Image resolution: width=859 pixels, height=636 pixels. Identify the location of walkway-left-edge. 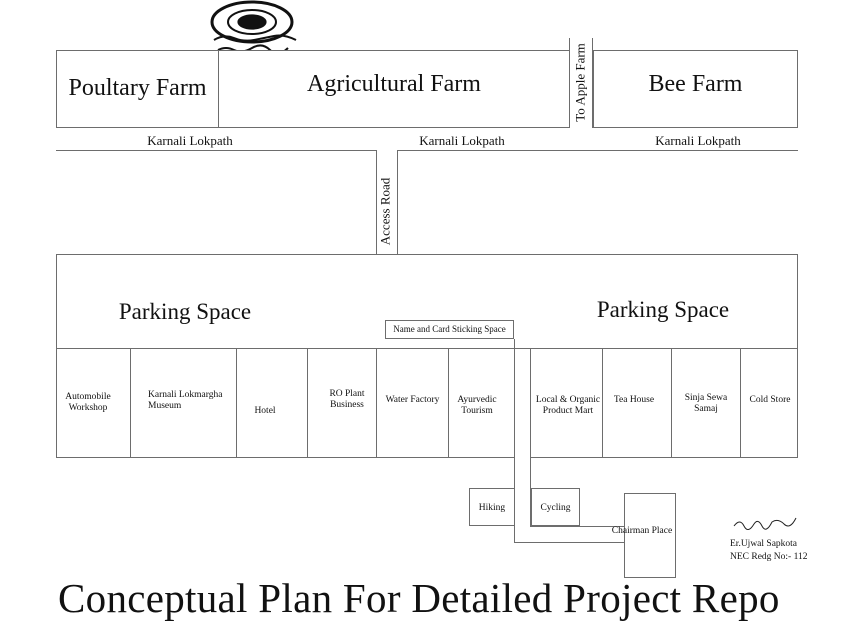
(514, 440).